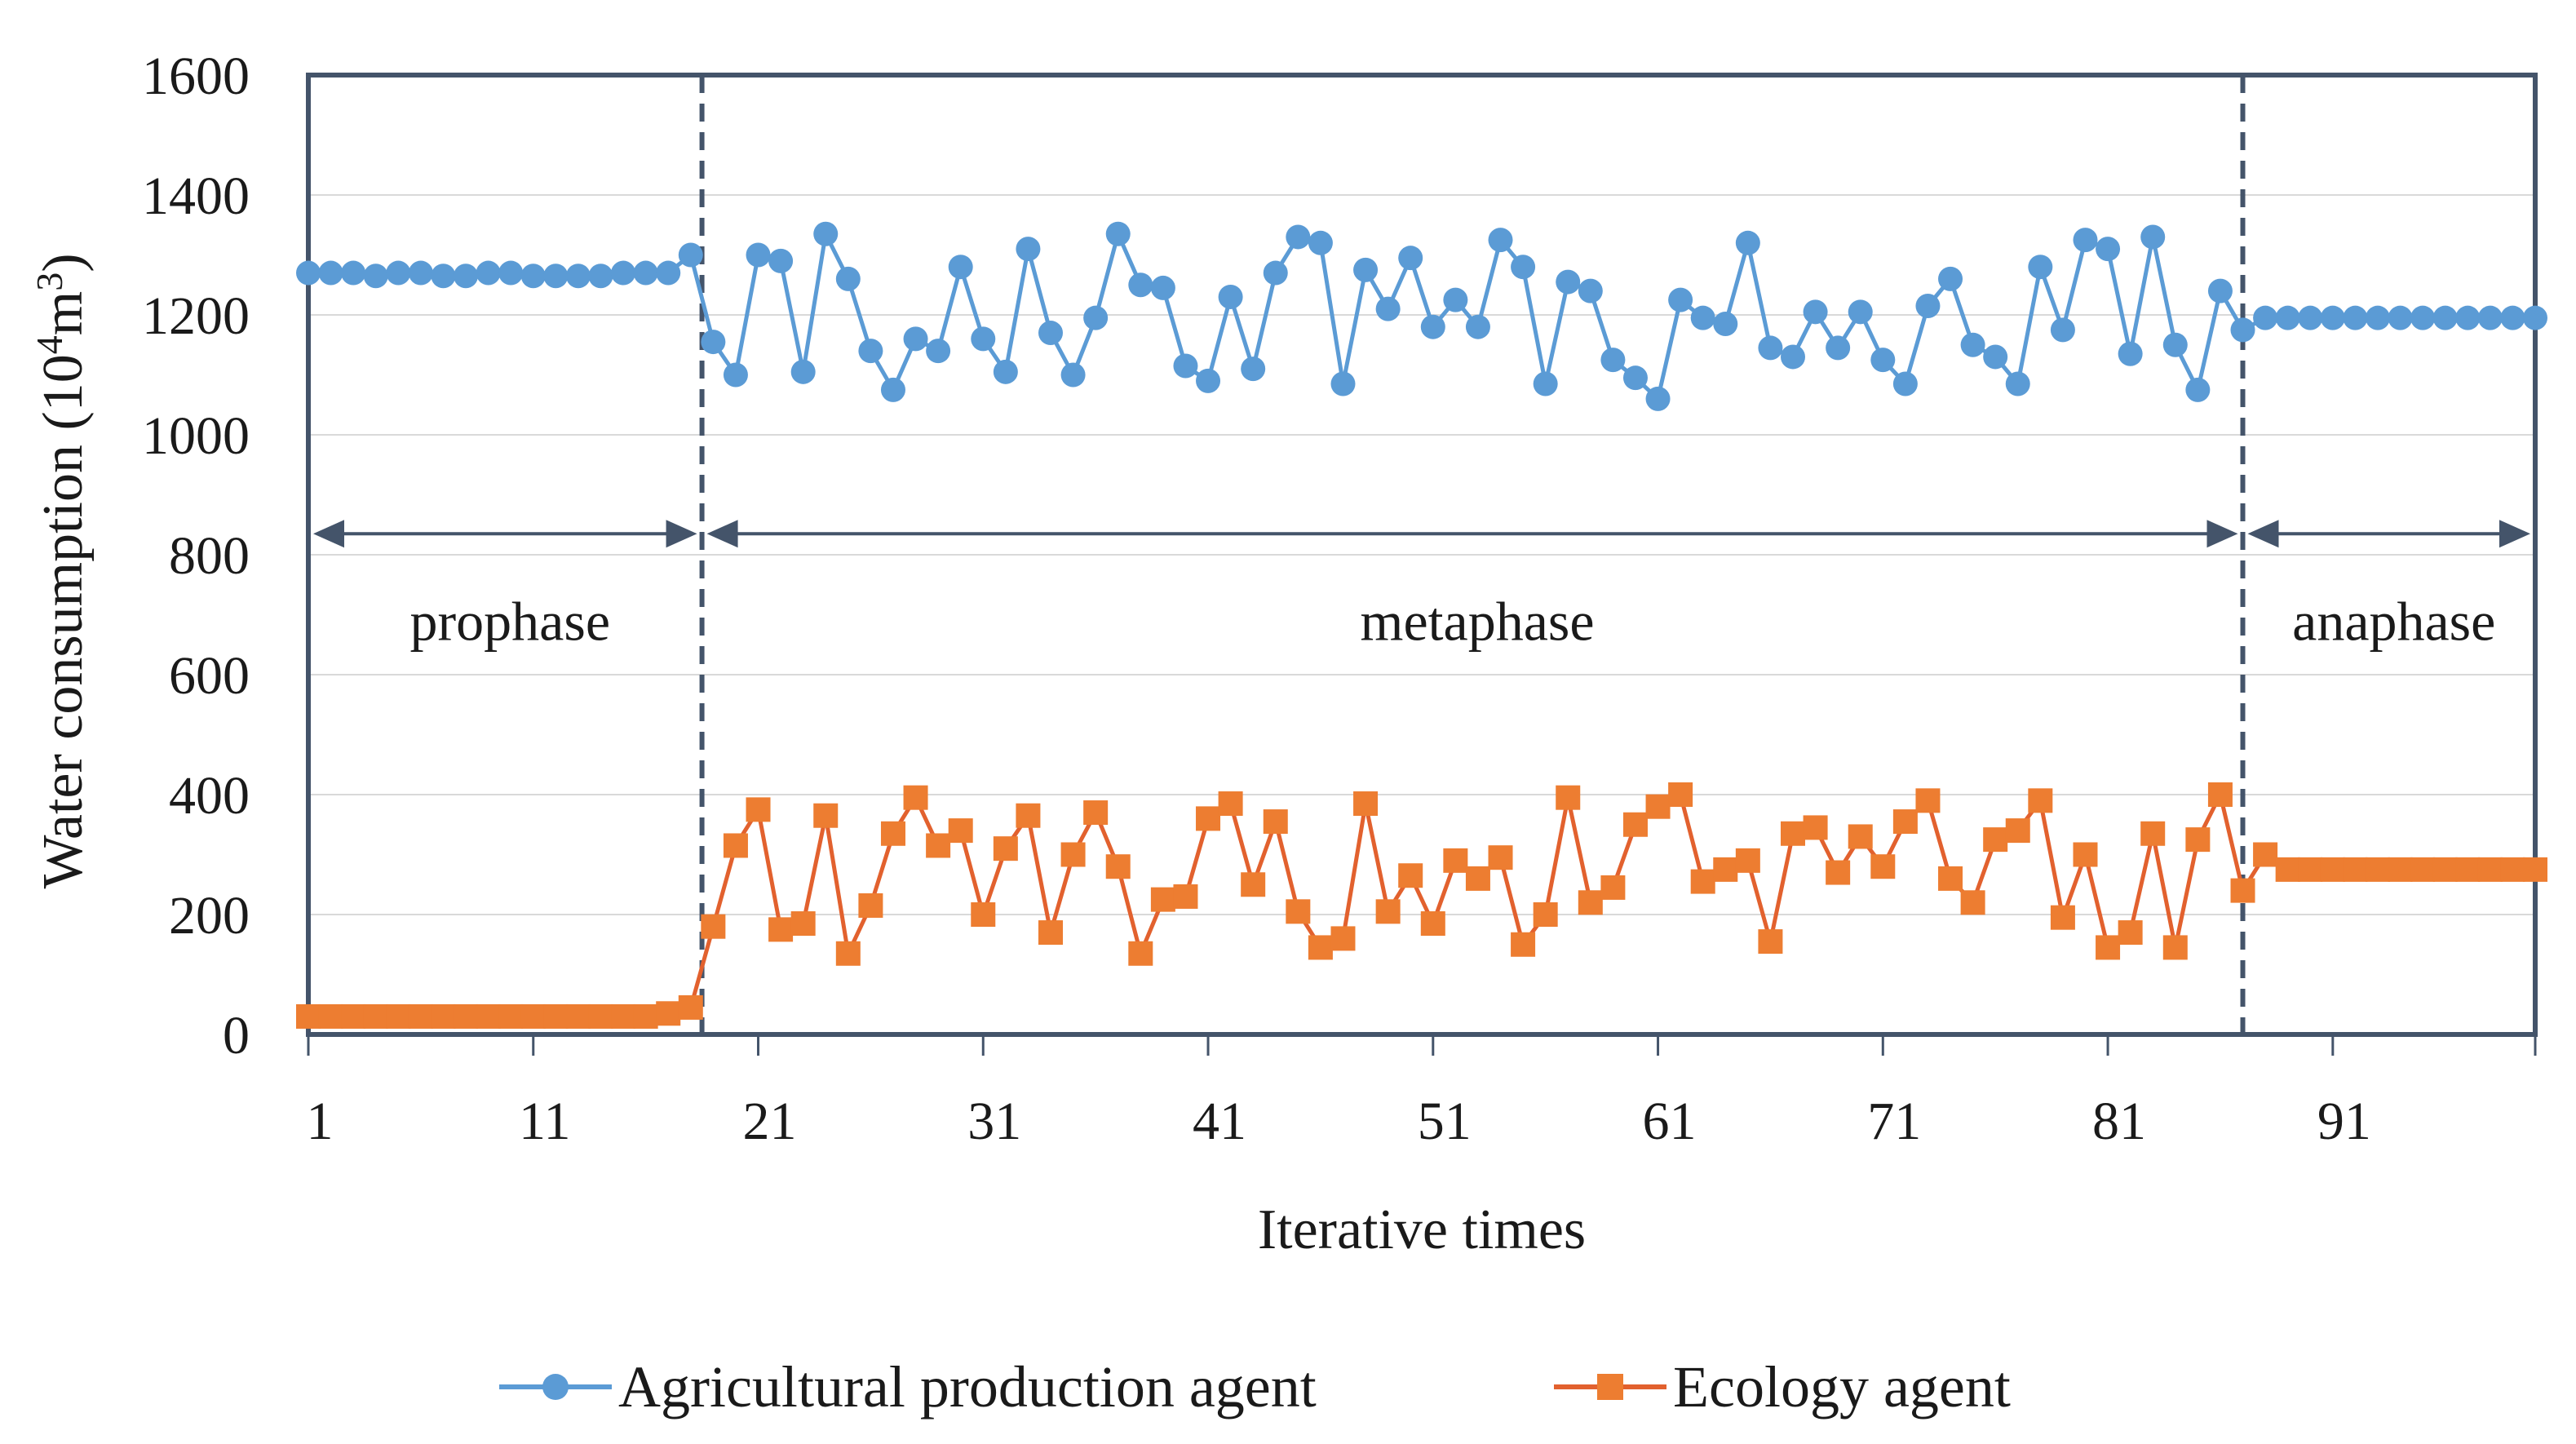 This screenshot has height=1444, width=2576. What do you see at coordinates (236, 1035) in the screenshot?
I see `y-tick-label: 0` at bounding box center [236, 1035].